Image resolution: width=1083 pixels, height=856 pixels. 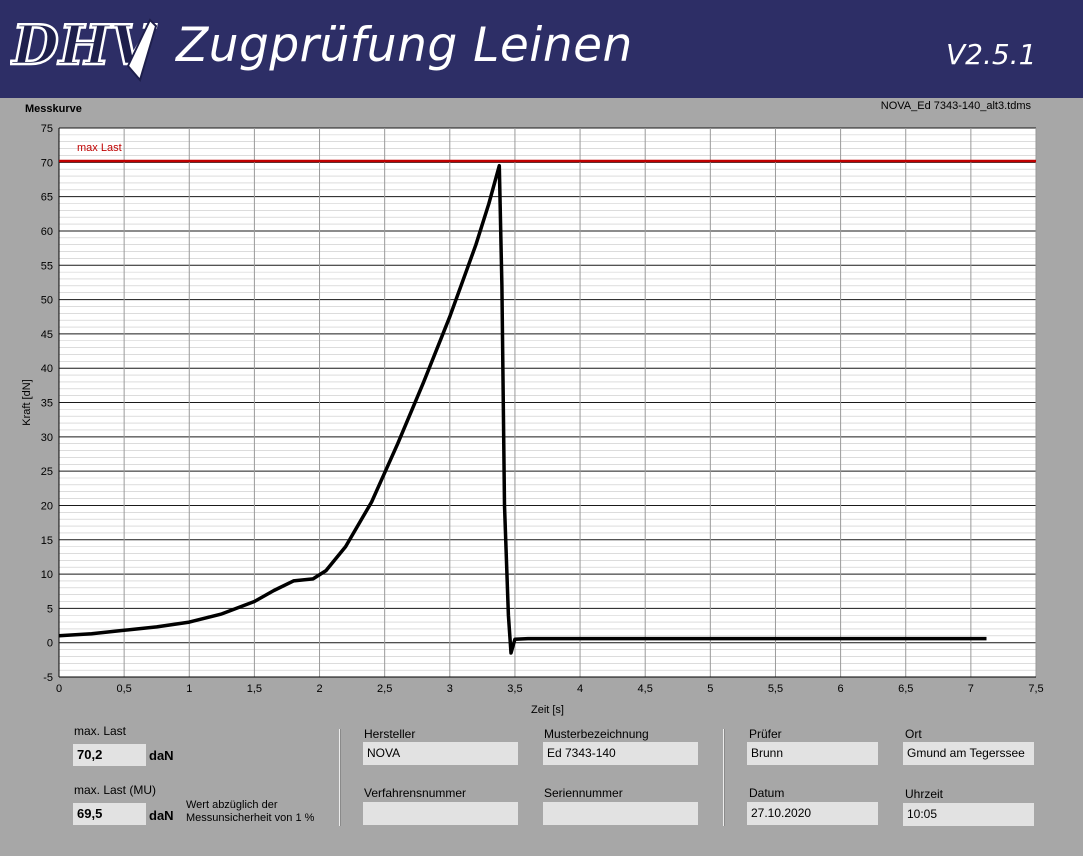 I want to click on y-tick-label: 20, so click(x=47, y=506).